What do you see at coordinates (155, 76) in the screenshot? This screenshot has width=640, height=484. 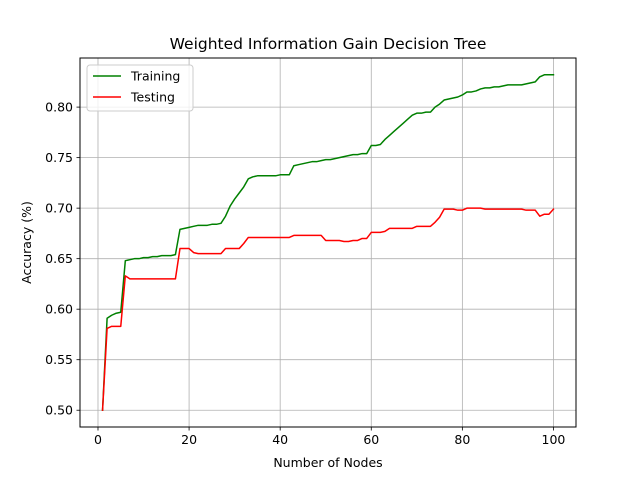 I see `legend-label-training: Training` at bounding box center [155, 76].